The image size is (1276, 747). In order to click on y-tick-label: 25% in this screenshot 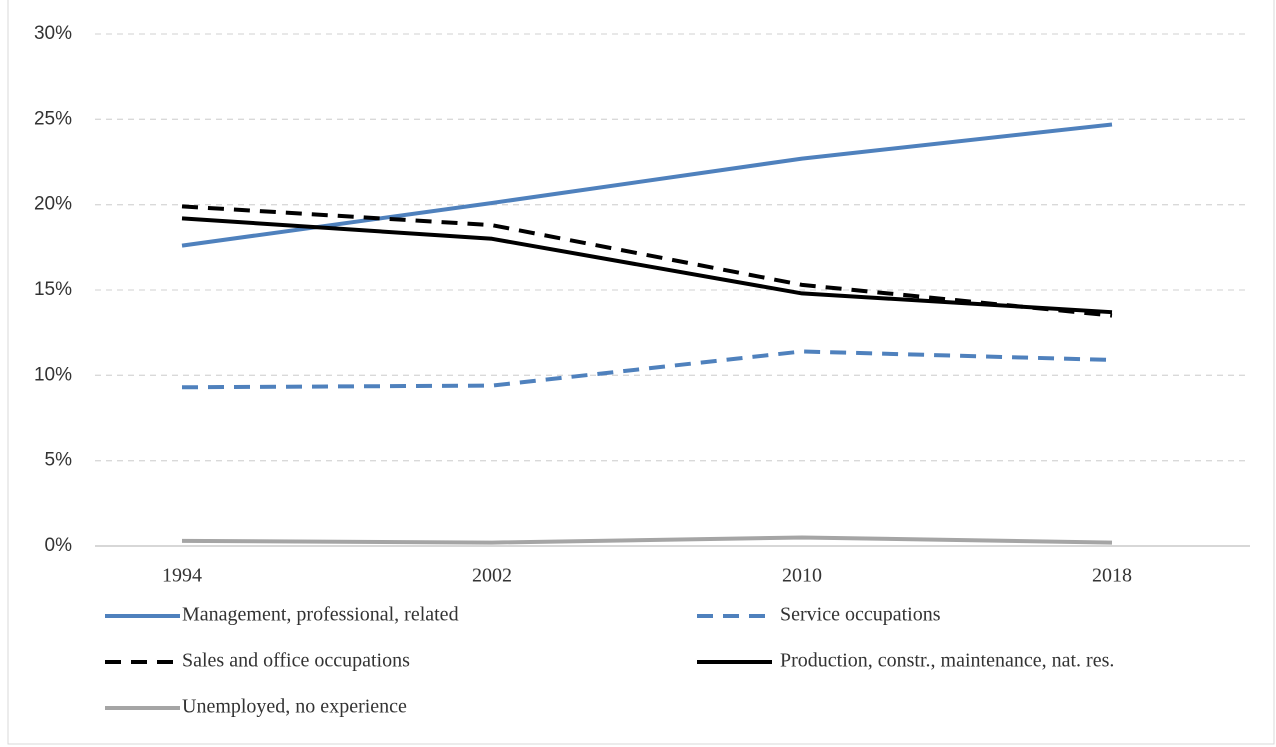, I will do `click(53, 118)`.